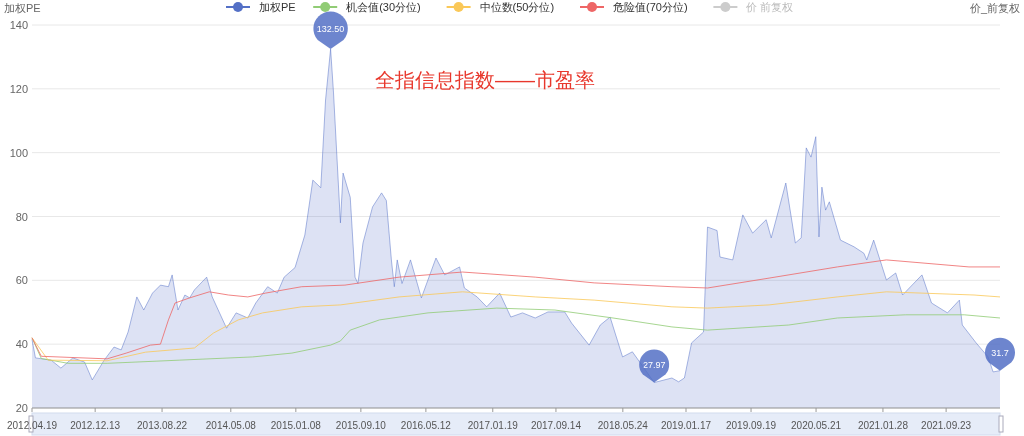  What do you see at coordinates (21, 344) in the screenshot?
I see `y-tick-label: 40` at bounding box center [21, 344].